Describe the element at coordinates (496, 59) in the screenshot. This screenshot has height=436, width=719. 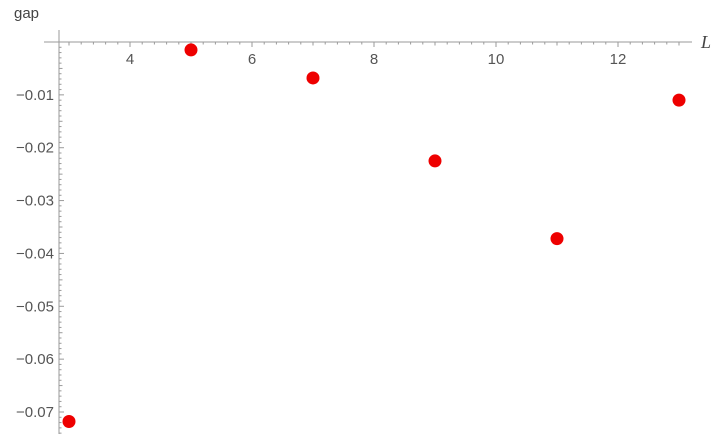
I see `x-tick-label: 10` at that location.